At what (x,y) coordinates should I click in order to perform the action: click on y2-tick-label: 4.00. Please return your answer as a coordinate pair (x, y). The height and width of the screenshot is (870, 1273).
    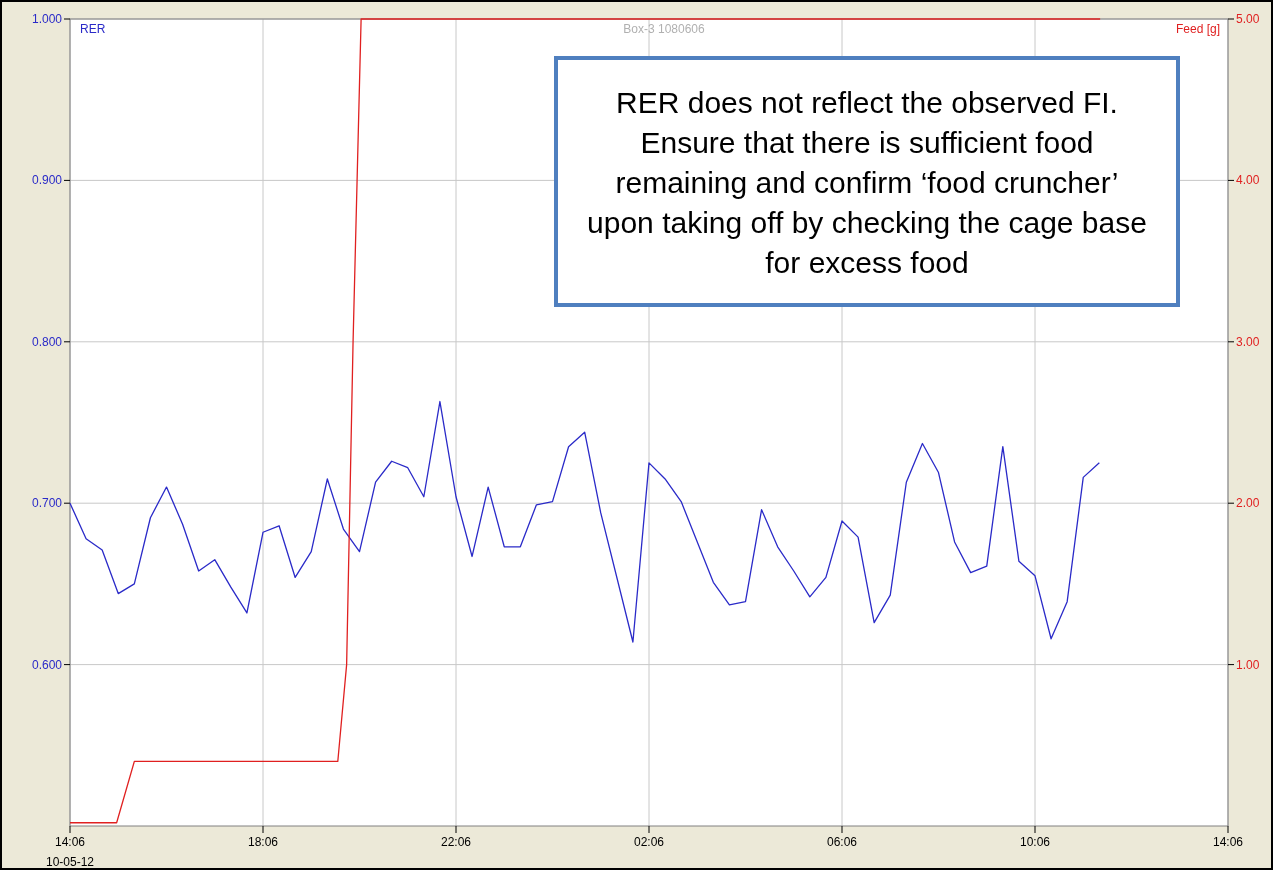
    Looking at the image, I should click on (1248, 180).